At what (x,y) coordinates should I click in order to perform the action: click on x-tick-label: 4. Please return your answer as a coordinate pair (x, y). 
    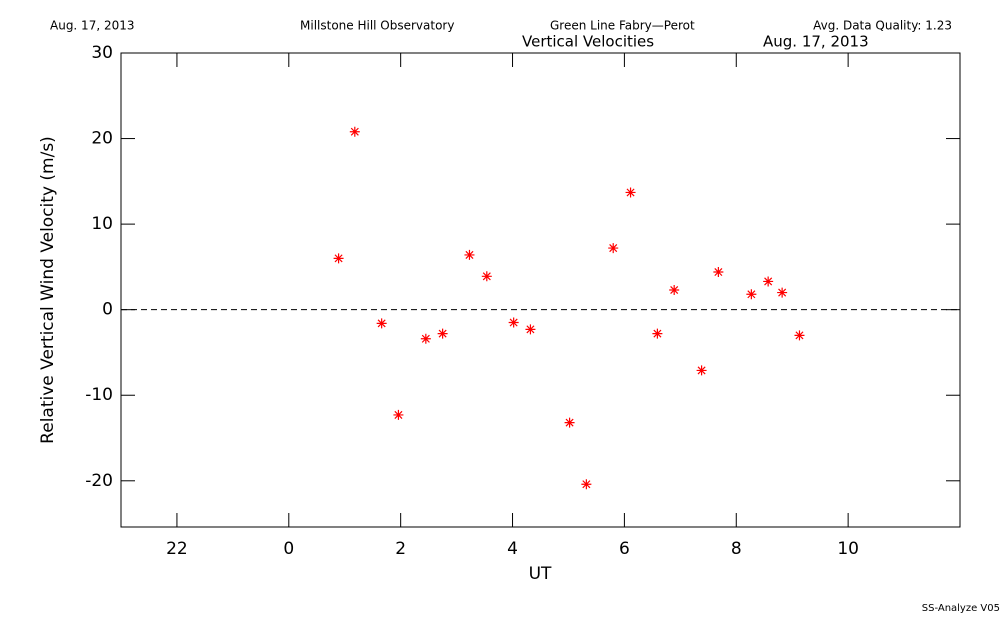
    Looking at the image, I should click on (512, 549).